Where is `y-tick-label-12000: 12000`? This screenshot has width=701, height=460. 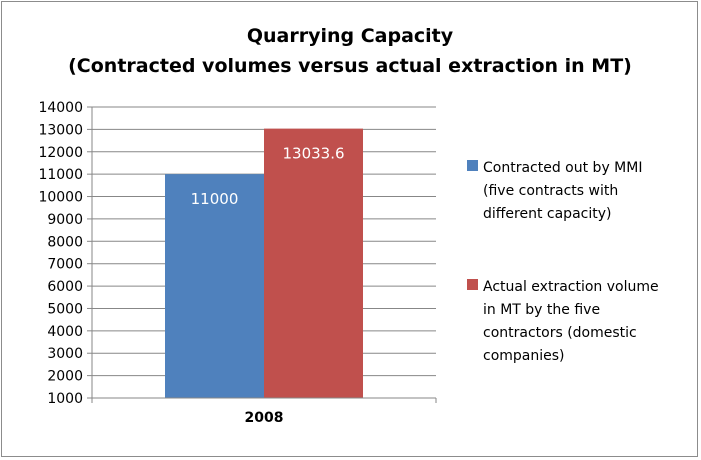
y-tick-label-12000: 12000 is located at coordinates (60, 153).